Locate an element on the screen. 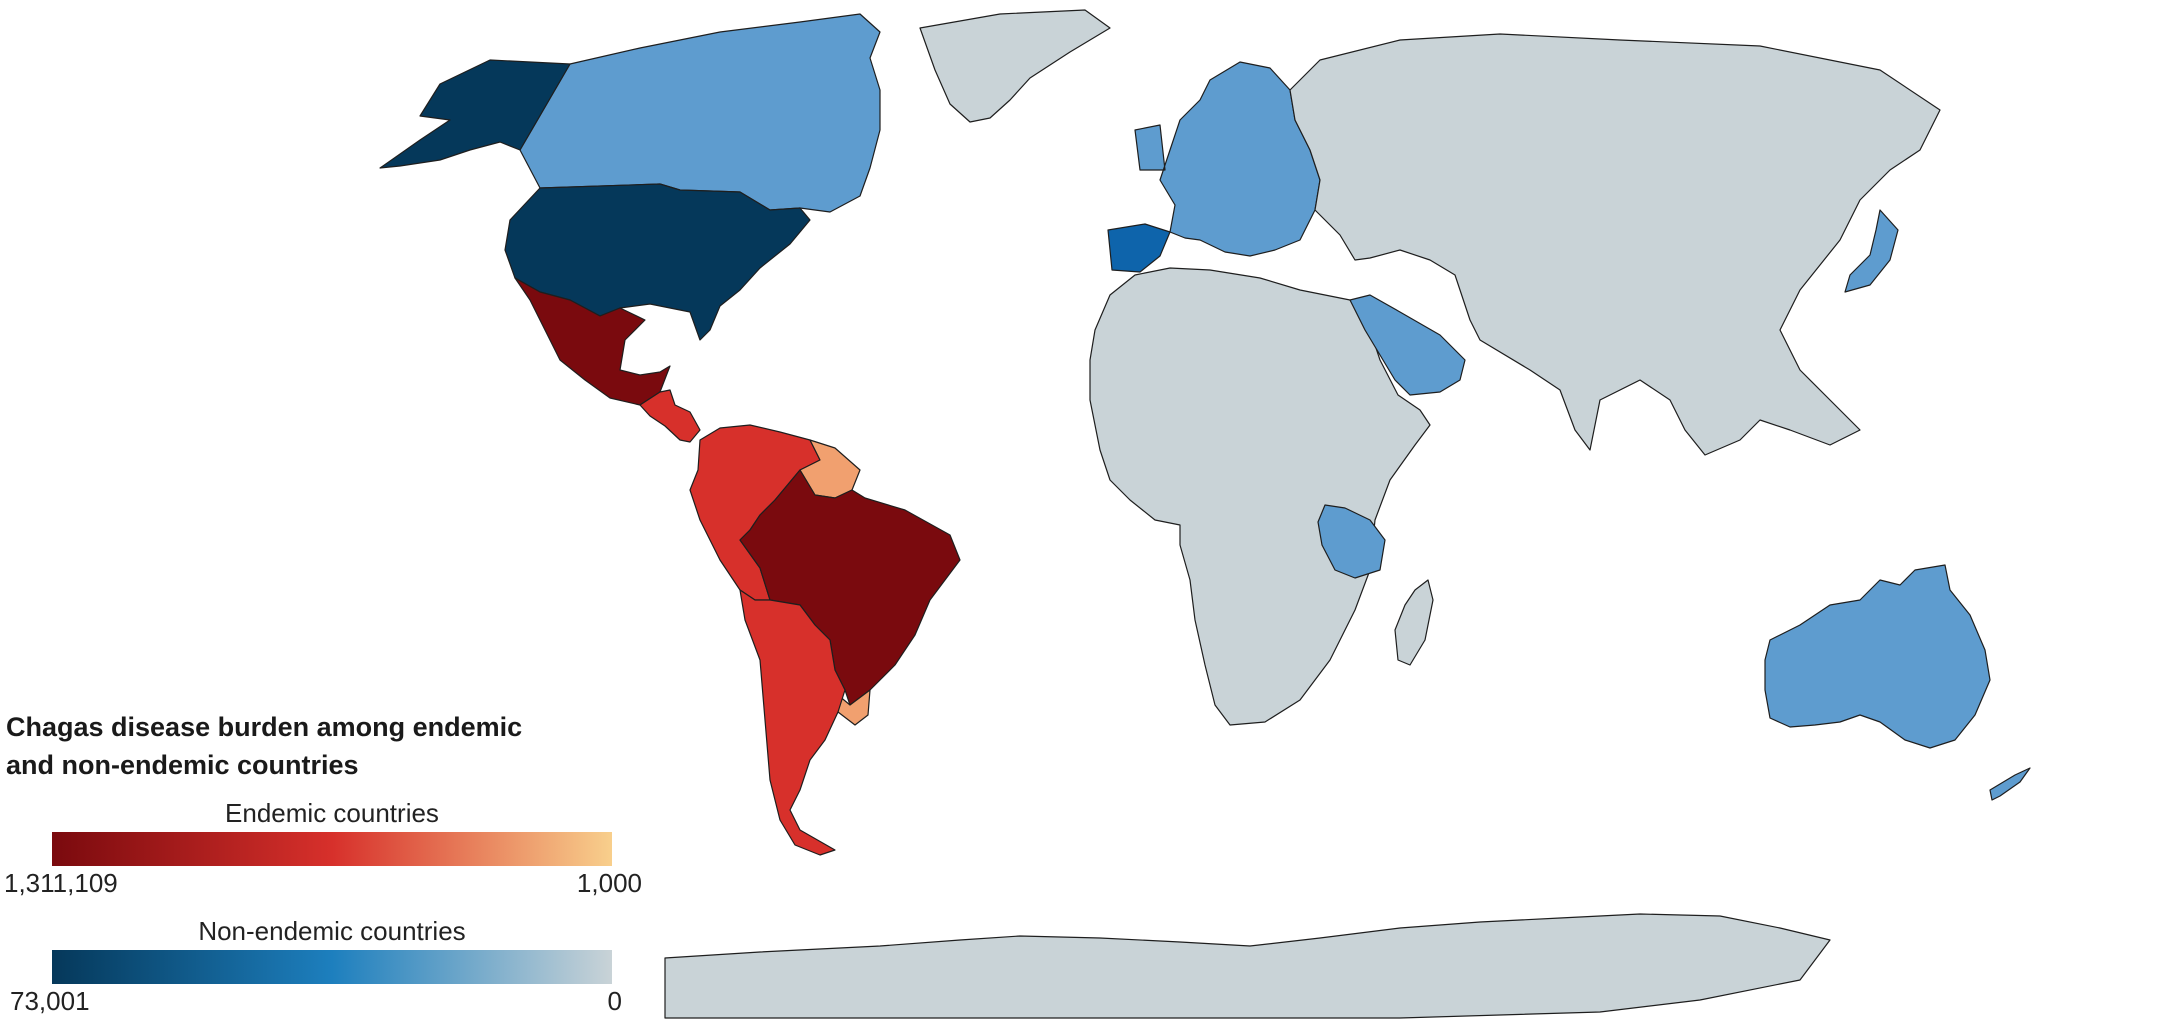  region-spain is located at coordinates (1139, 248).